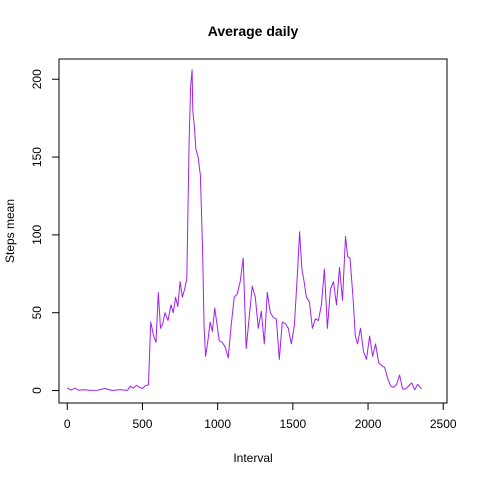  I want to click on y-axis: 0 50 100 150 200, so click(44, 231).